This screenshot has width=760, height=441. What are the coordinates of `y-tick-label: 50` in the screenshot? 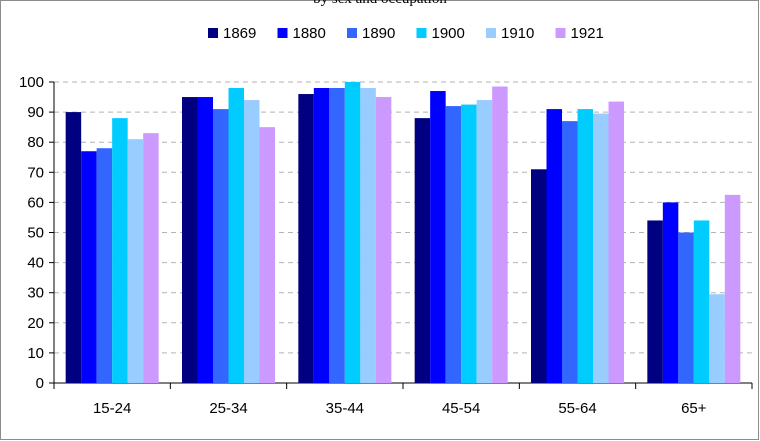 It's located at (35, 233).